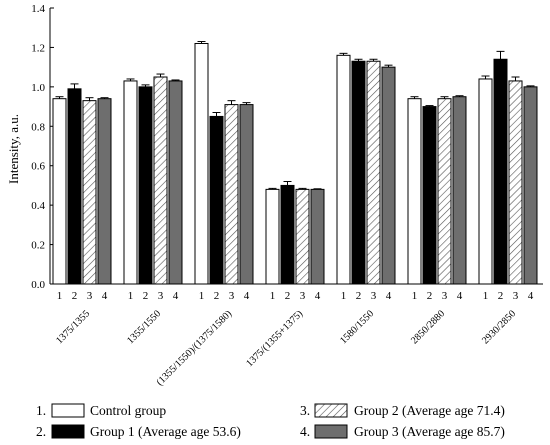 The height and width of the screenshot is (445, 550). What do you see at coordinates (41, 410) in the screenshot?
I see `legend-key: 1.` at bounding box center [41, 410].